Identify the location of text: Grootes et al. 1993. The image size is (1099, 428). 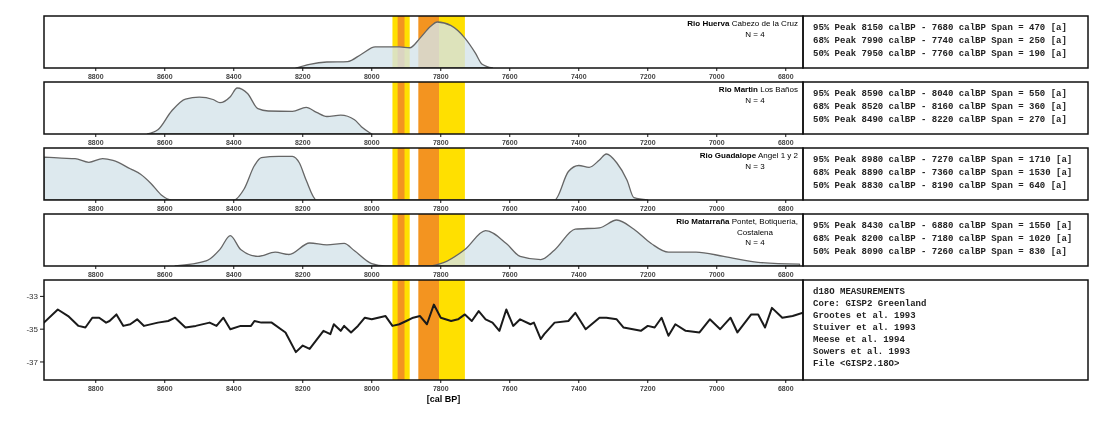
(864, 316).